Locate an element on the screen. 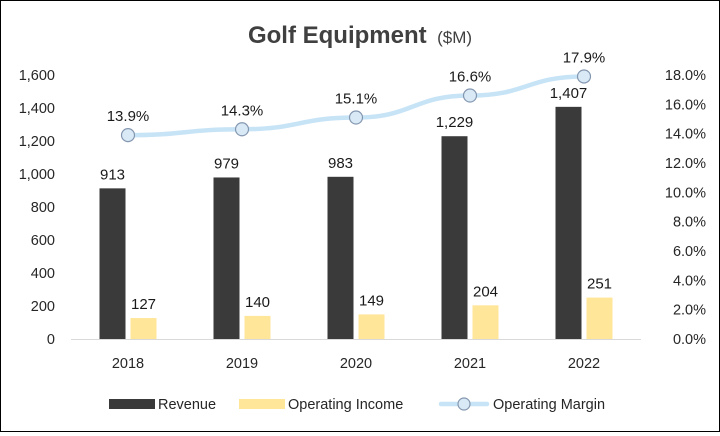 This screenshot has height=436, width=720. left-tick-label: 600 is located at coordinates (43, 241).